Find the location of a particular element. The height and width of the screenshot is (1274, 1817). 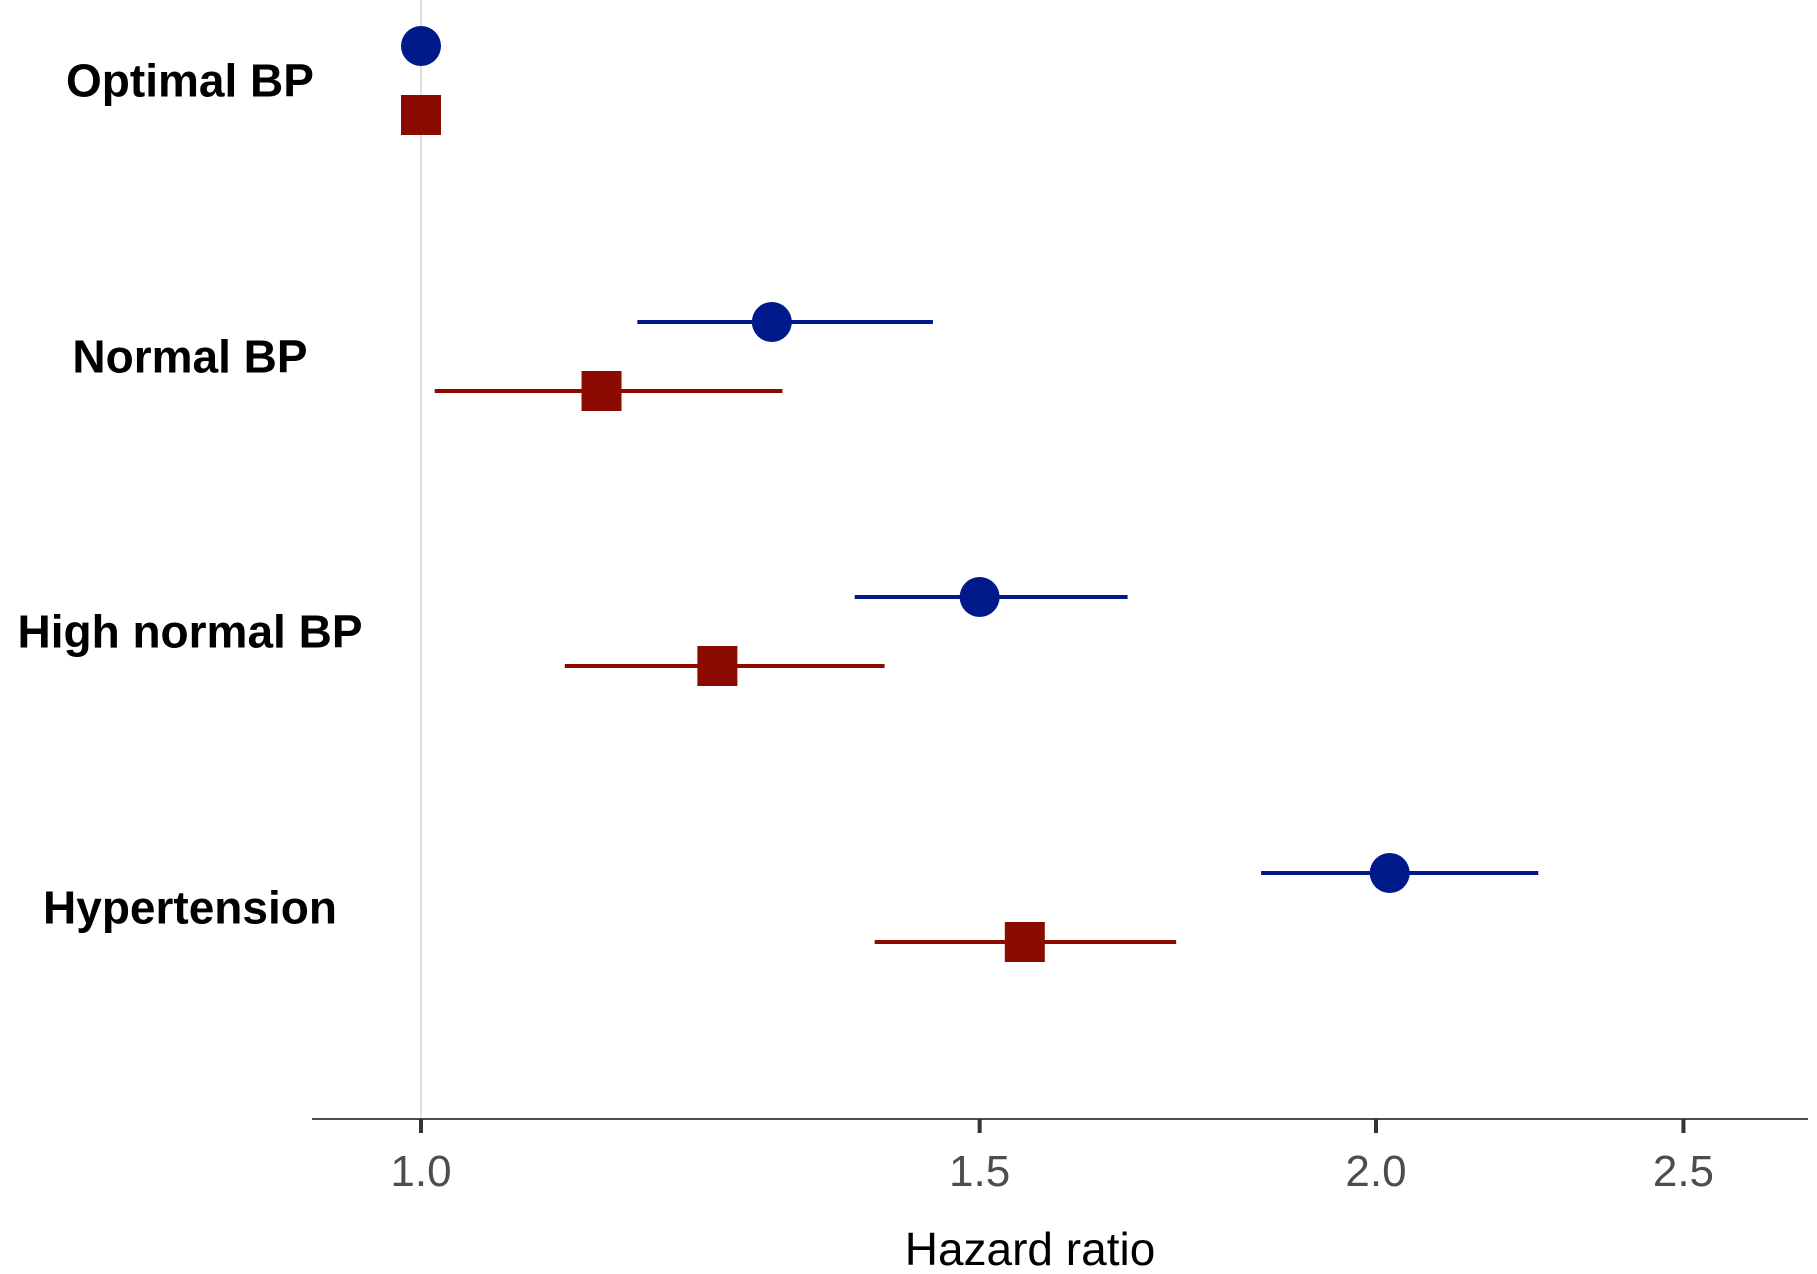

x-axis-title: Hazard ratio is located at coordinates (1030, 1248).